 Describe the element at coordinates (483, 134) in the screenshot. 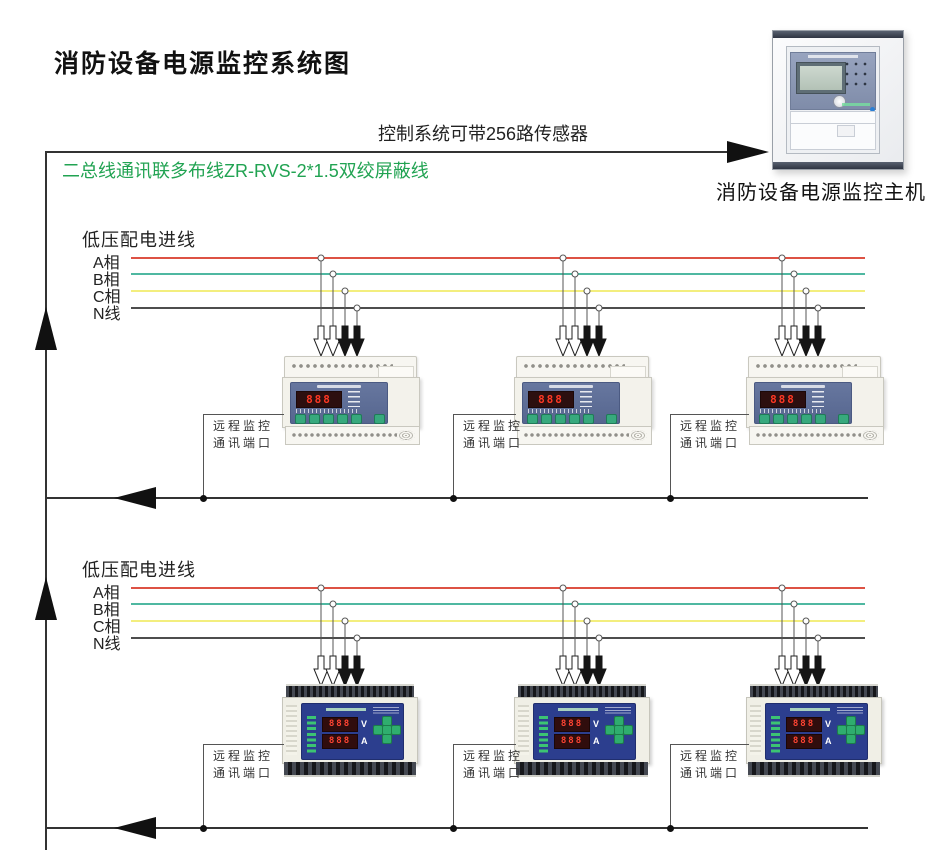

I see `sensor-capacity-note: 控制系统可带256路传感器` at that location.